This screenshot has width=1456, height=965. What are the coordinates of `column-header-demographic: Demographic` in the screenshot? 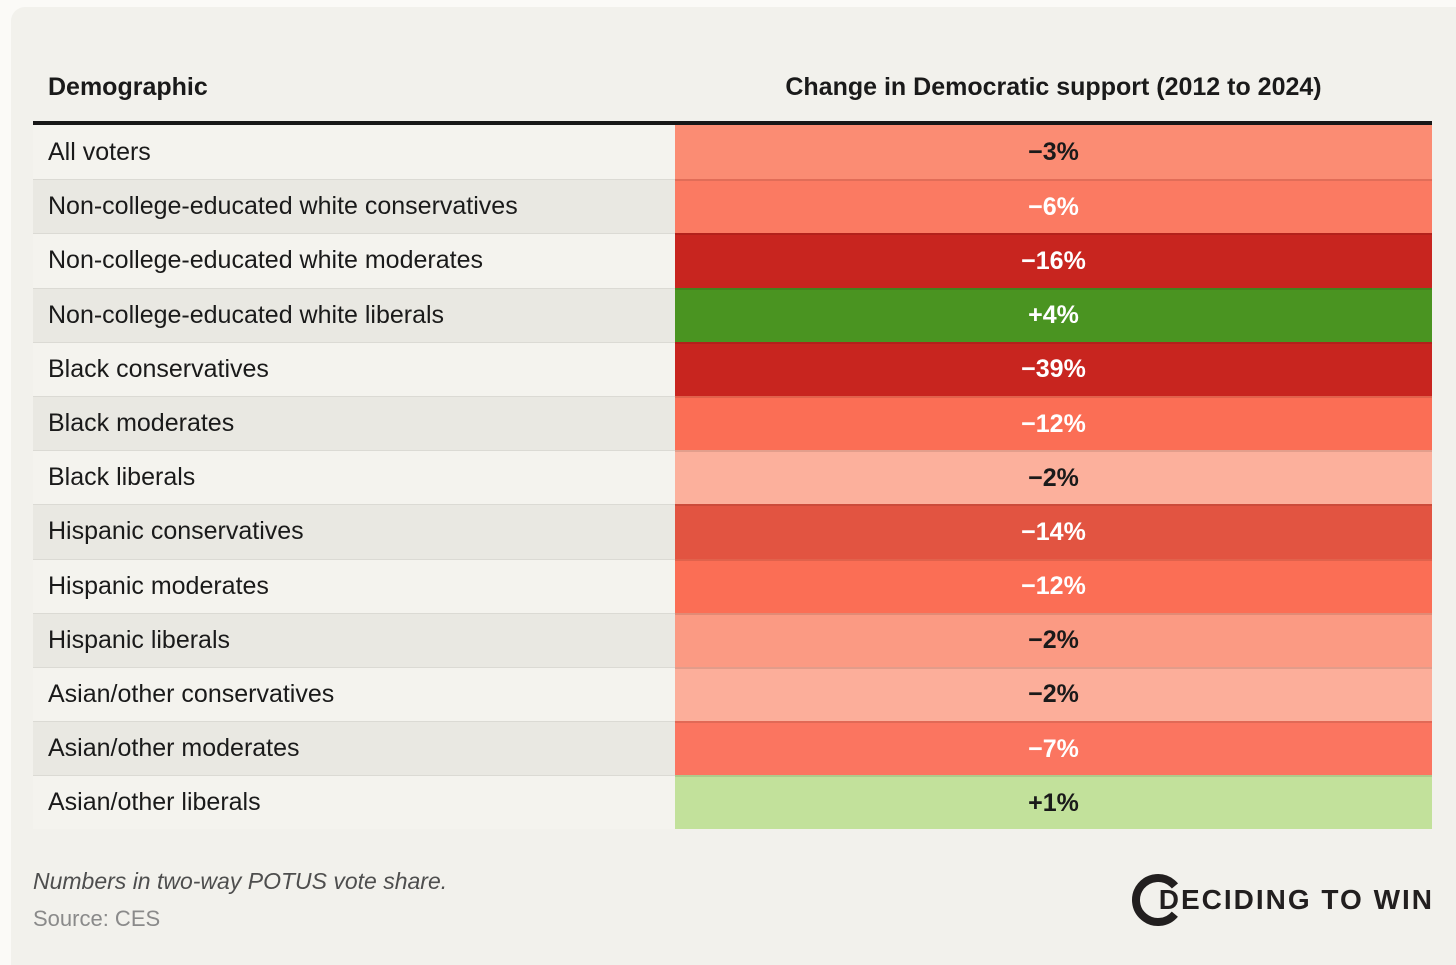 It's located at (128, 86).